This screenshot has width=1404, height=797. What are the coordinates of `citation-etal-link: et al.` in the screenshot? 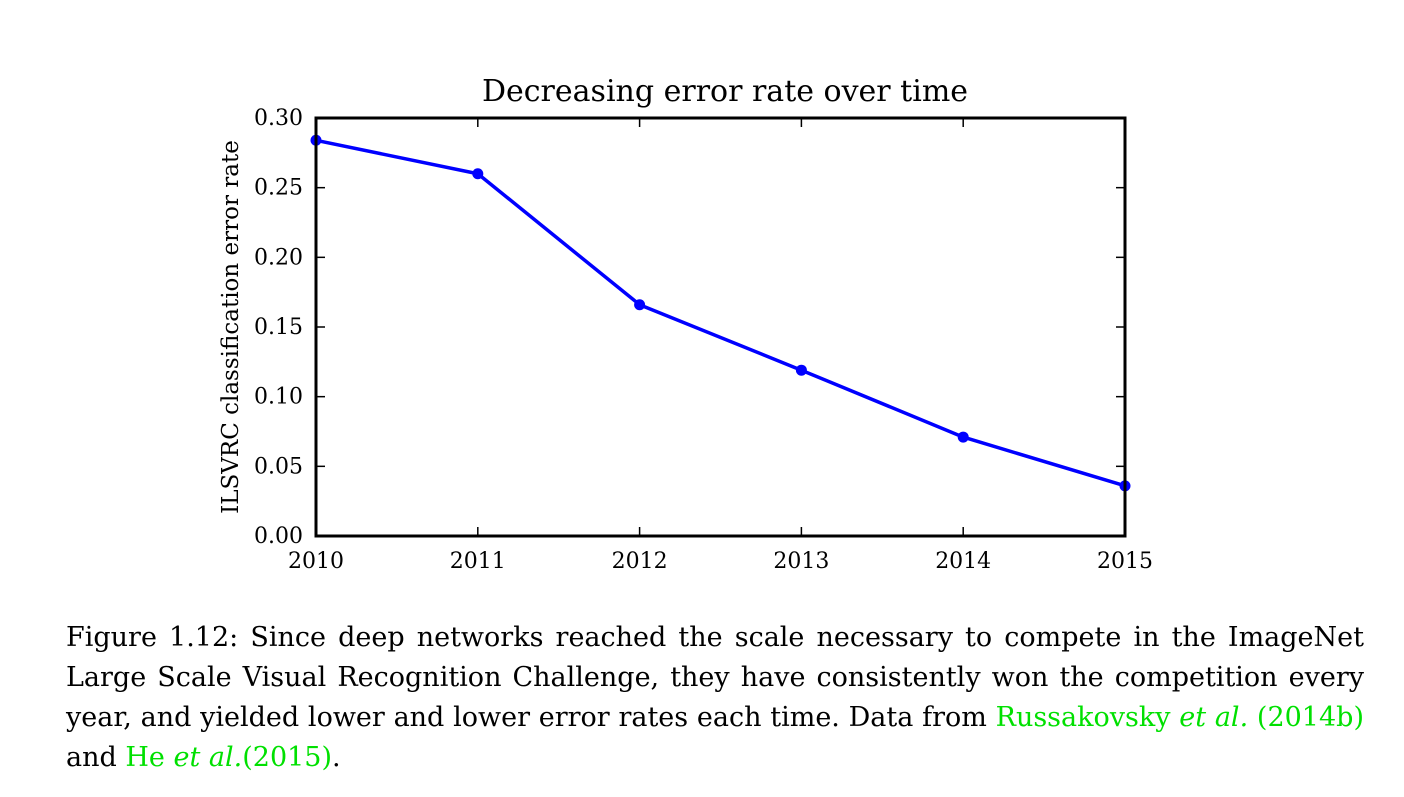 It's located at (1214, 717).